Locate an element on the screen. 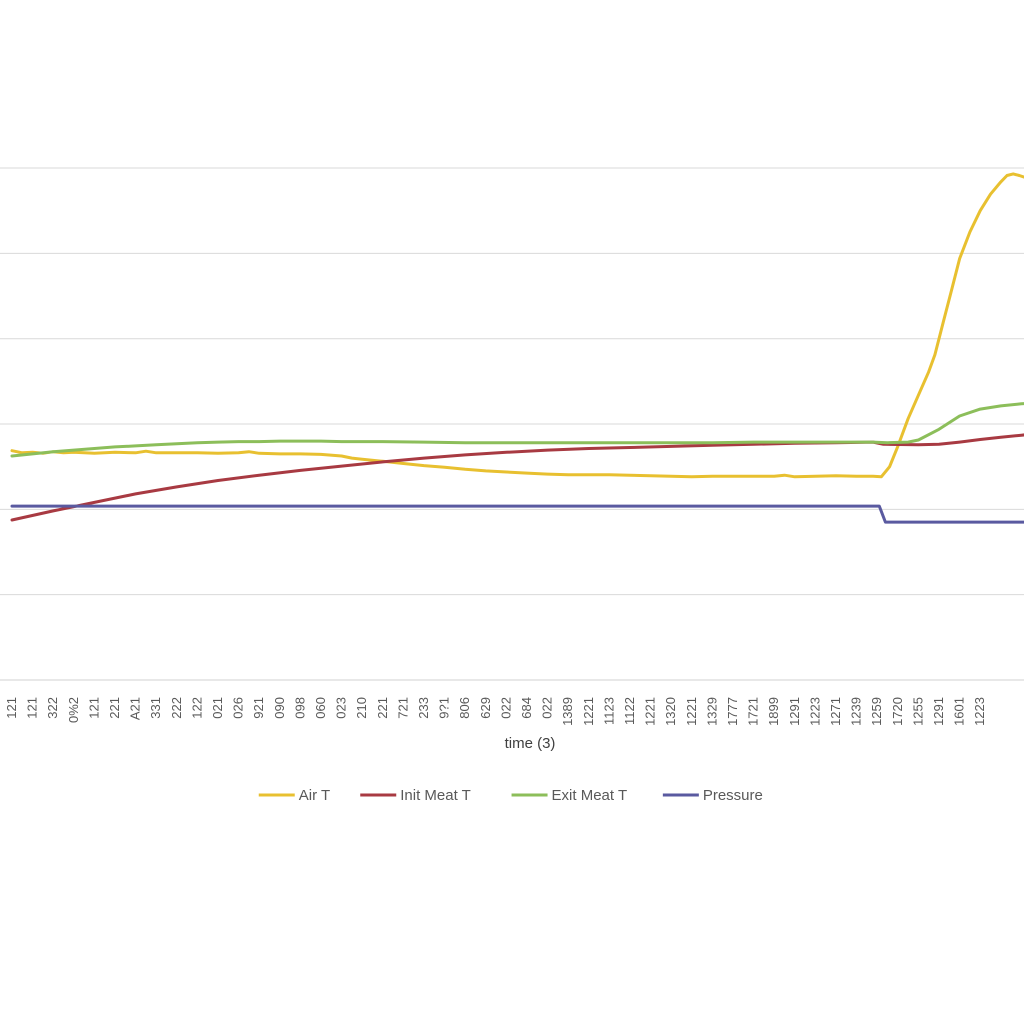  x-tick-label: 1389 is located at coordinates (567, 711).